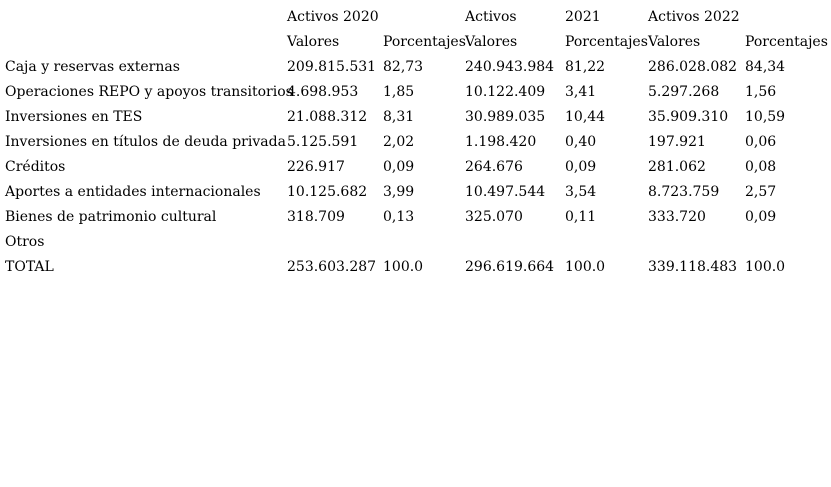 This screenshot has width=831, height=487. I want to click on subheader-valores-2022: Valores, so click(674, 42).